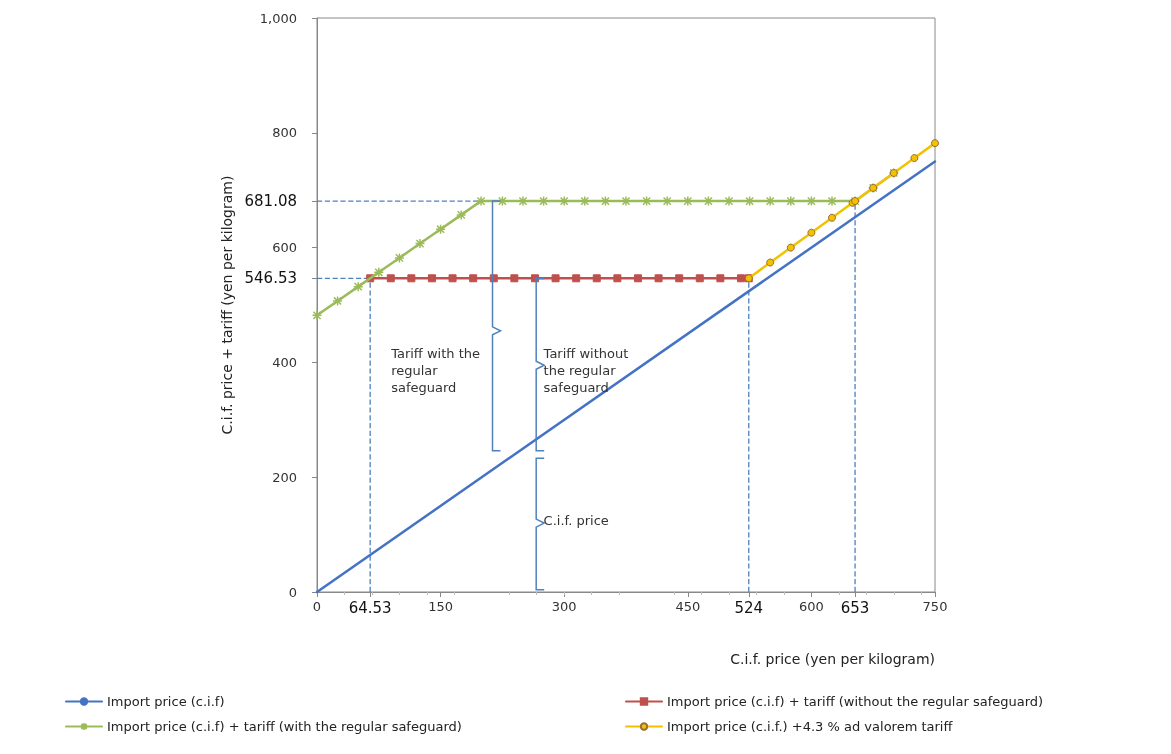 This screenshot has height=754, width=1171. Describe the element at coordinates (935, 606) in the screenshot. I see `x-tick-label: 750` at that location.